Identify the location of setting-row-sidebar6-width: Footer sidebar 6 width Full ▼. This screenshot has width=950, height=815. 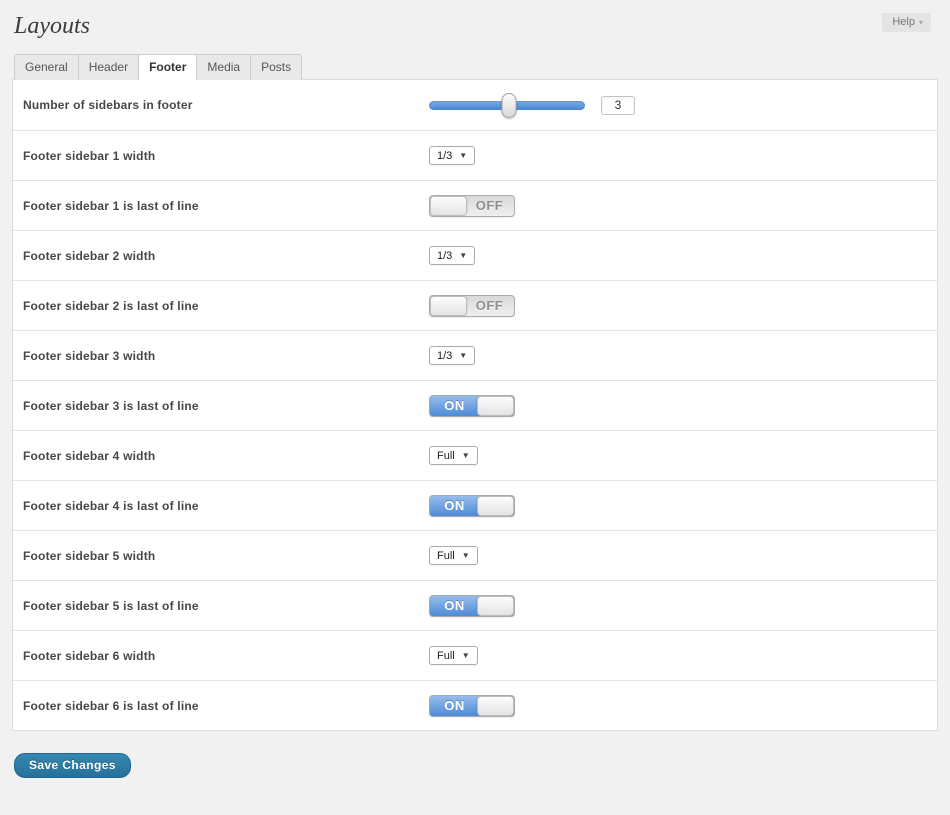
(475, 655).